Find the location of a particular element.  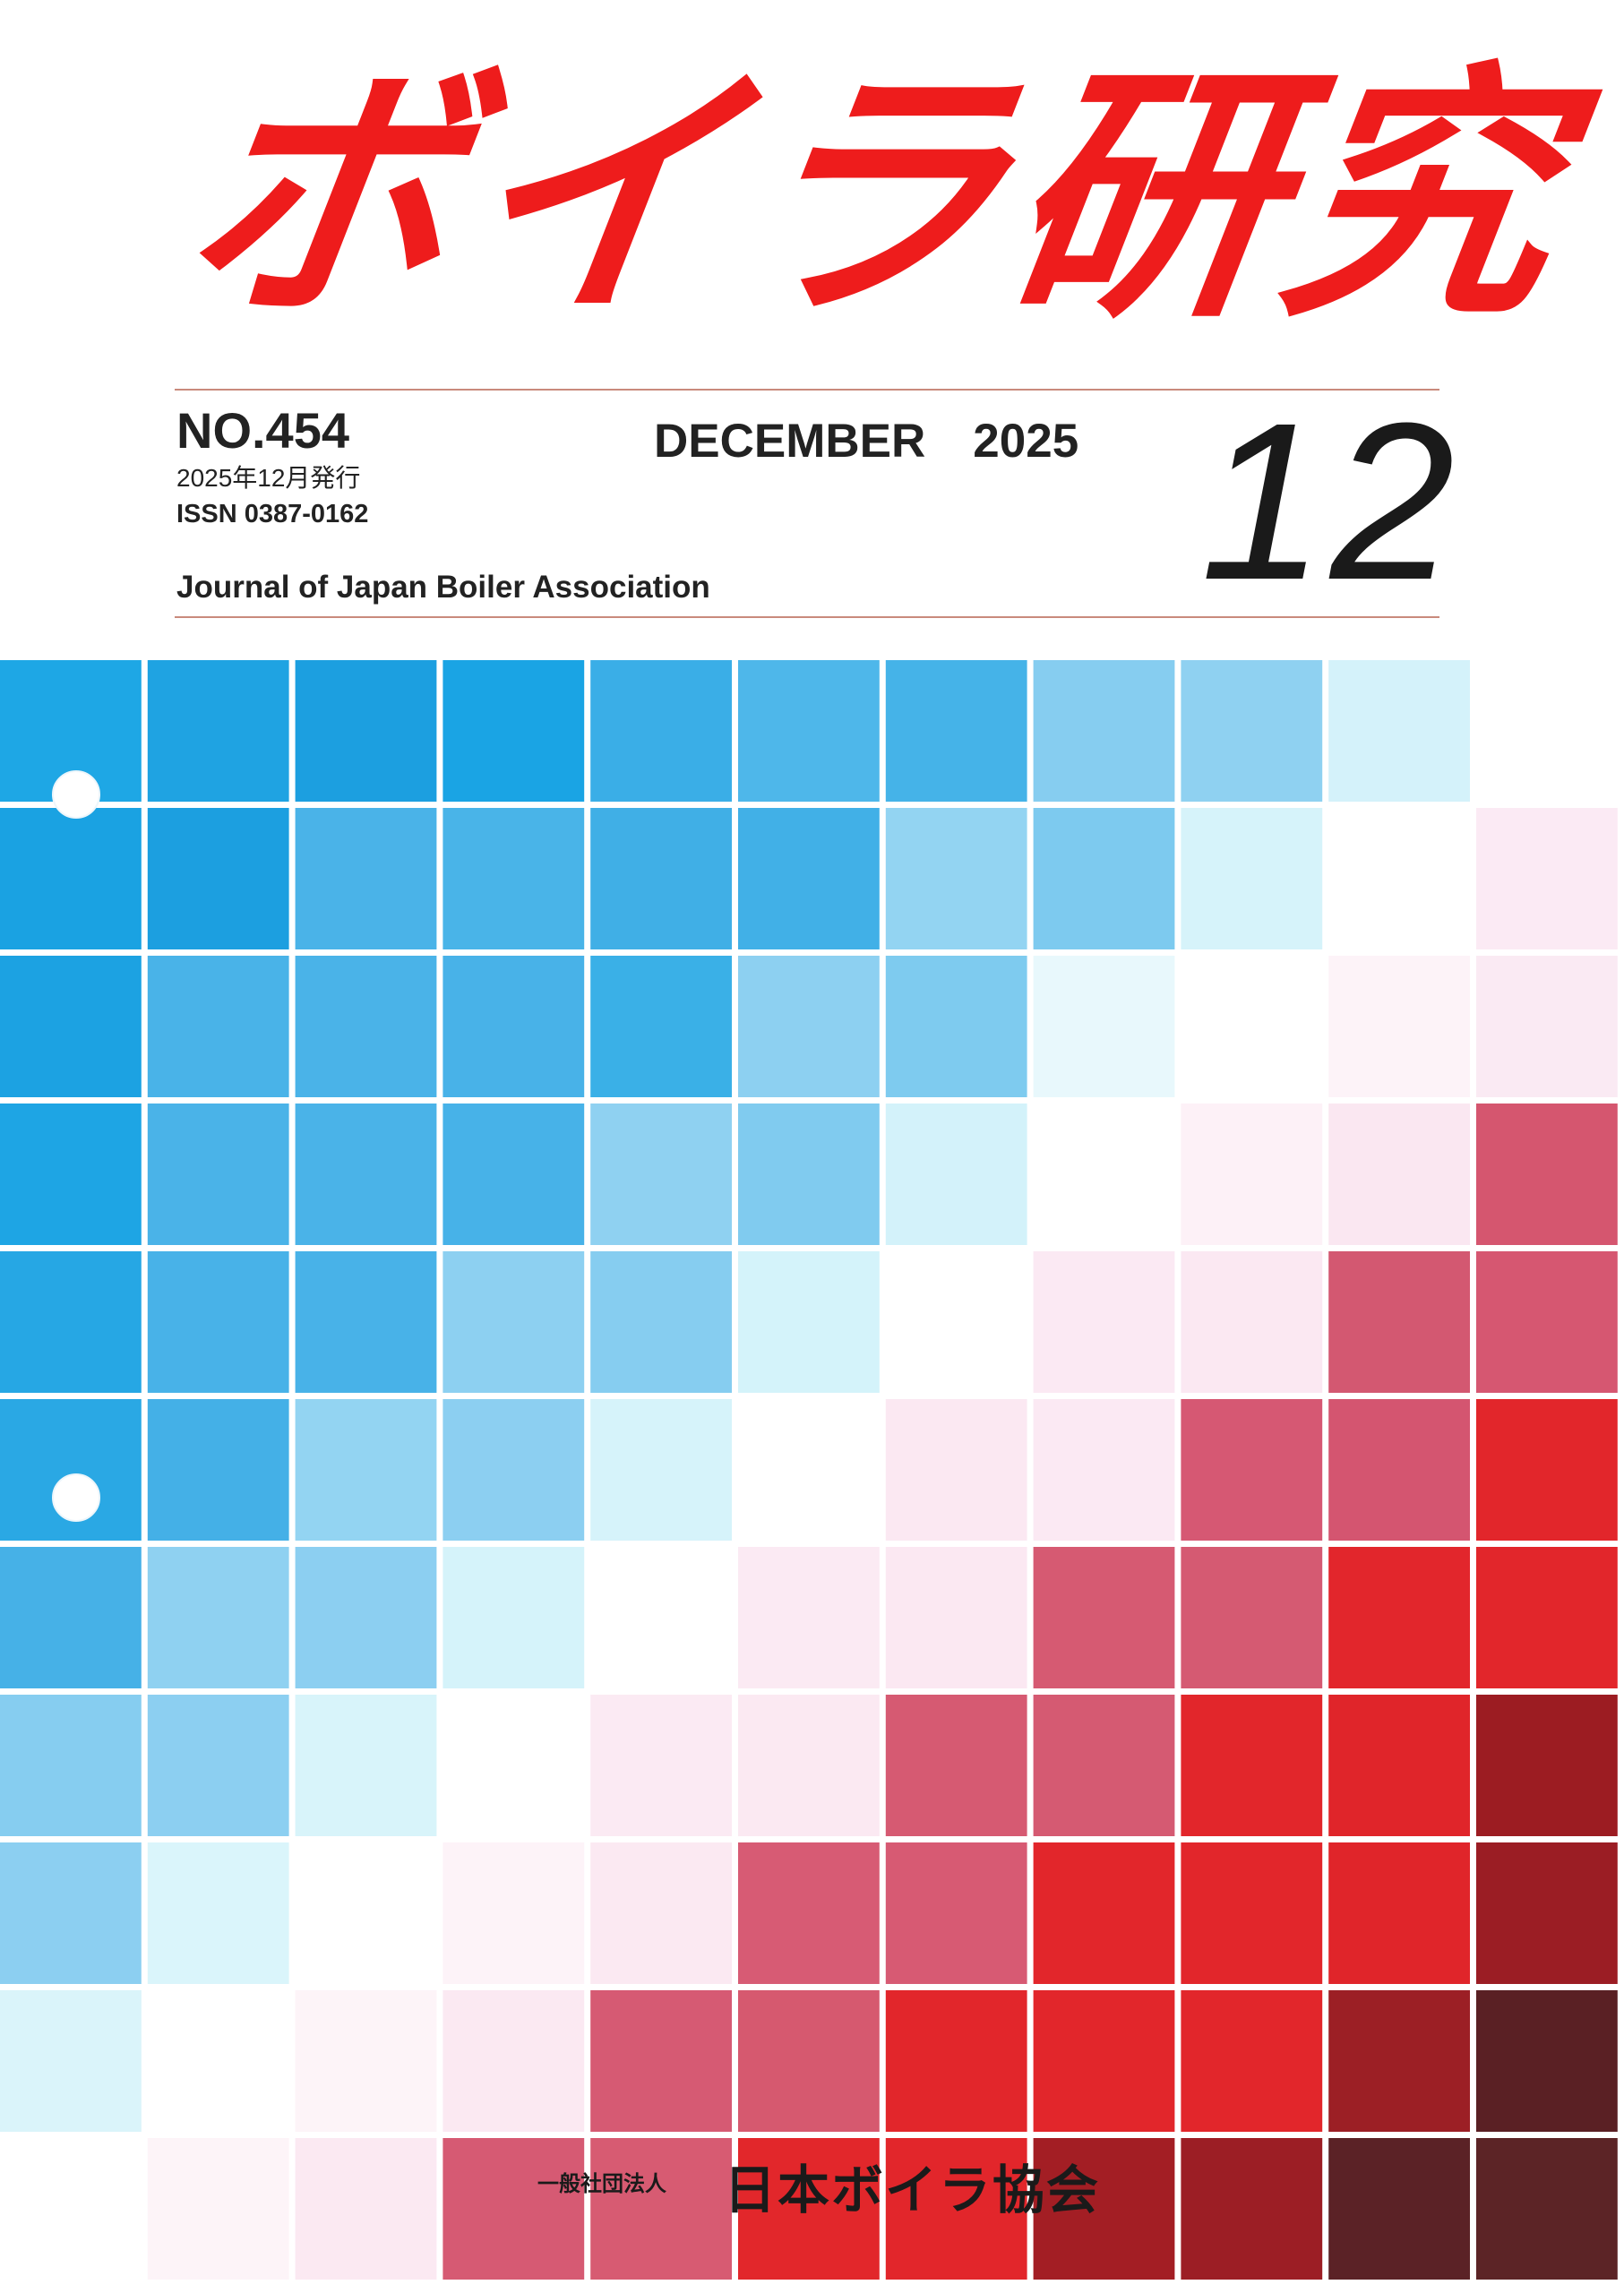

issue-number: NO.454 is located at coordinates (262, 430).